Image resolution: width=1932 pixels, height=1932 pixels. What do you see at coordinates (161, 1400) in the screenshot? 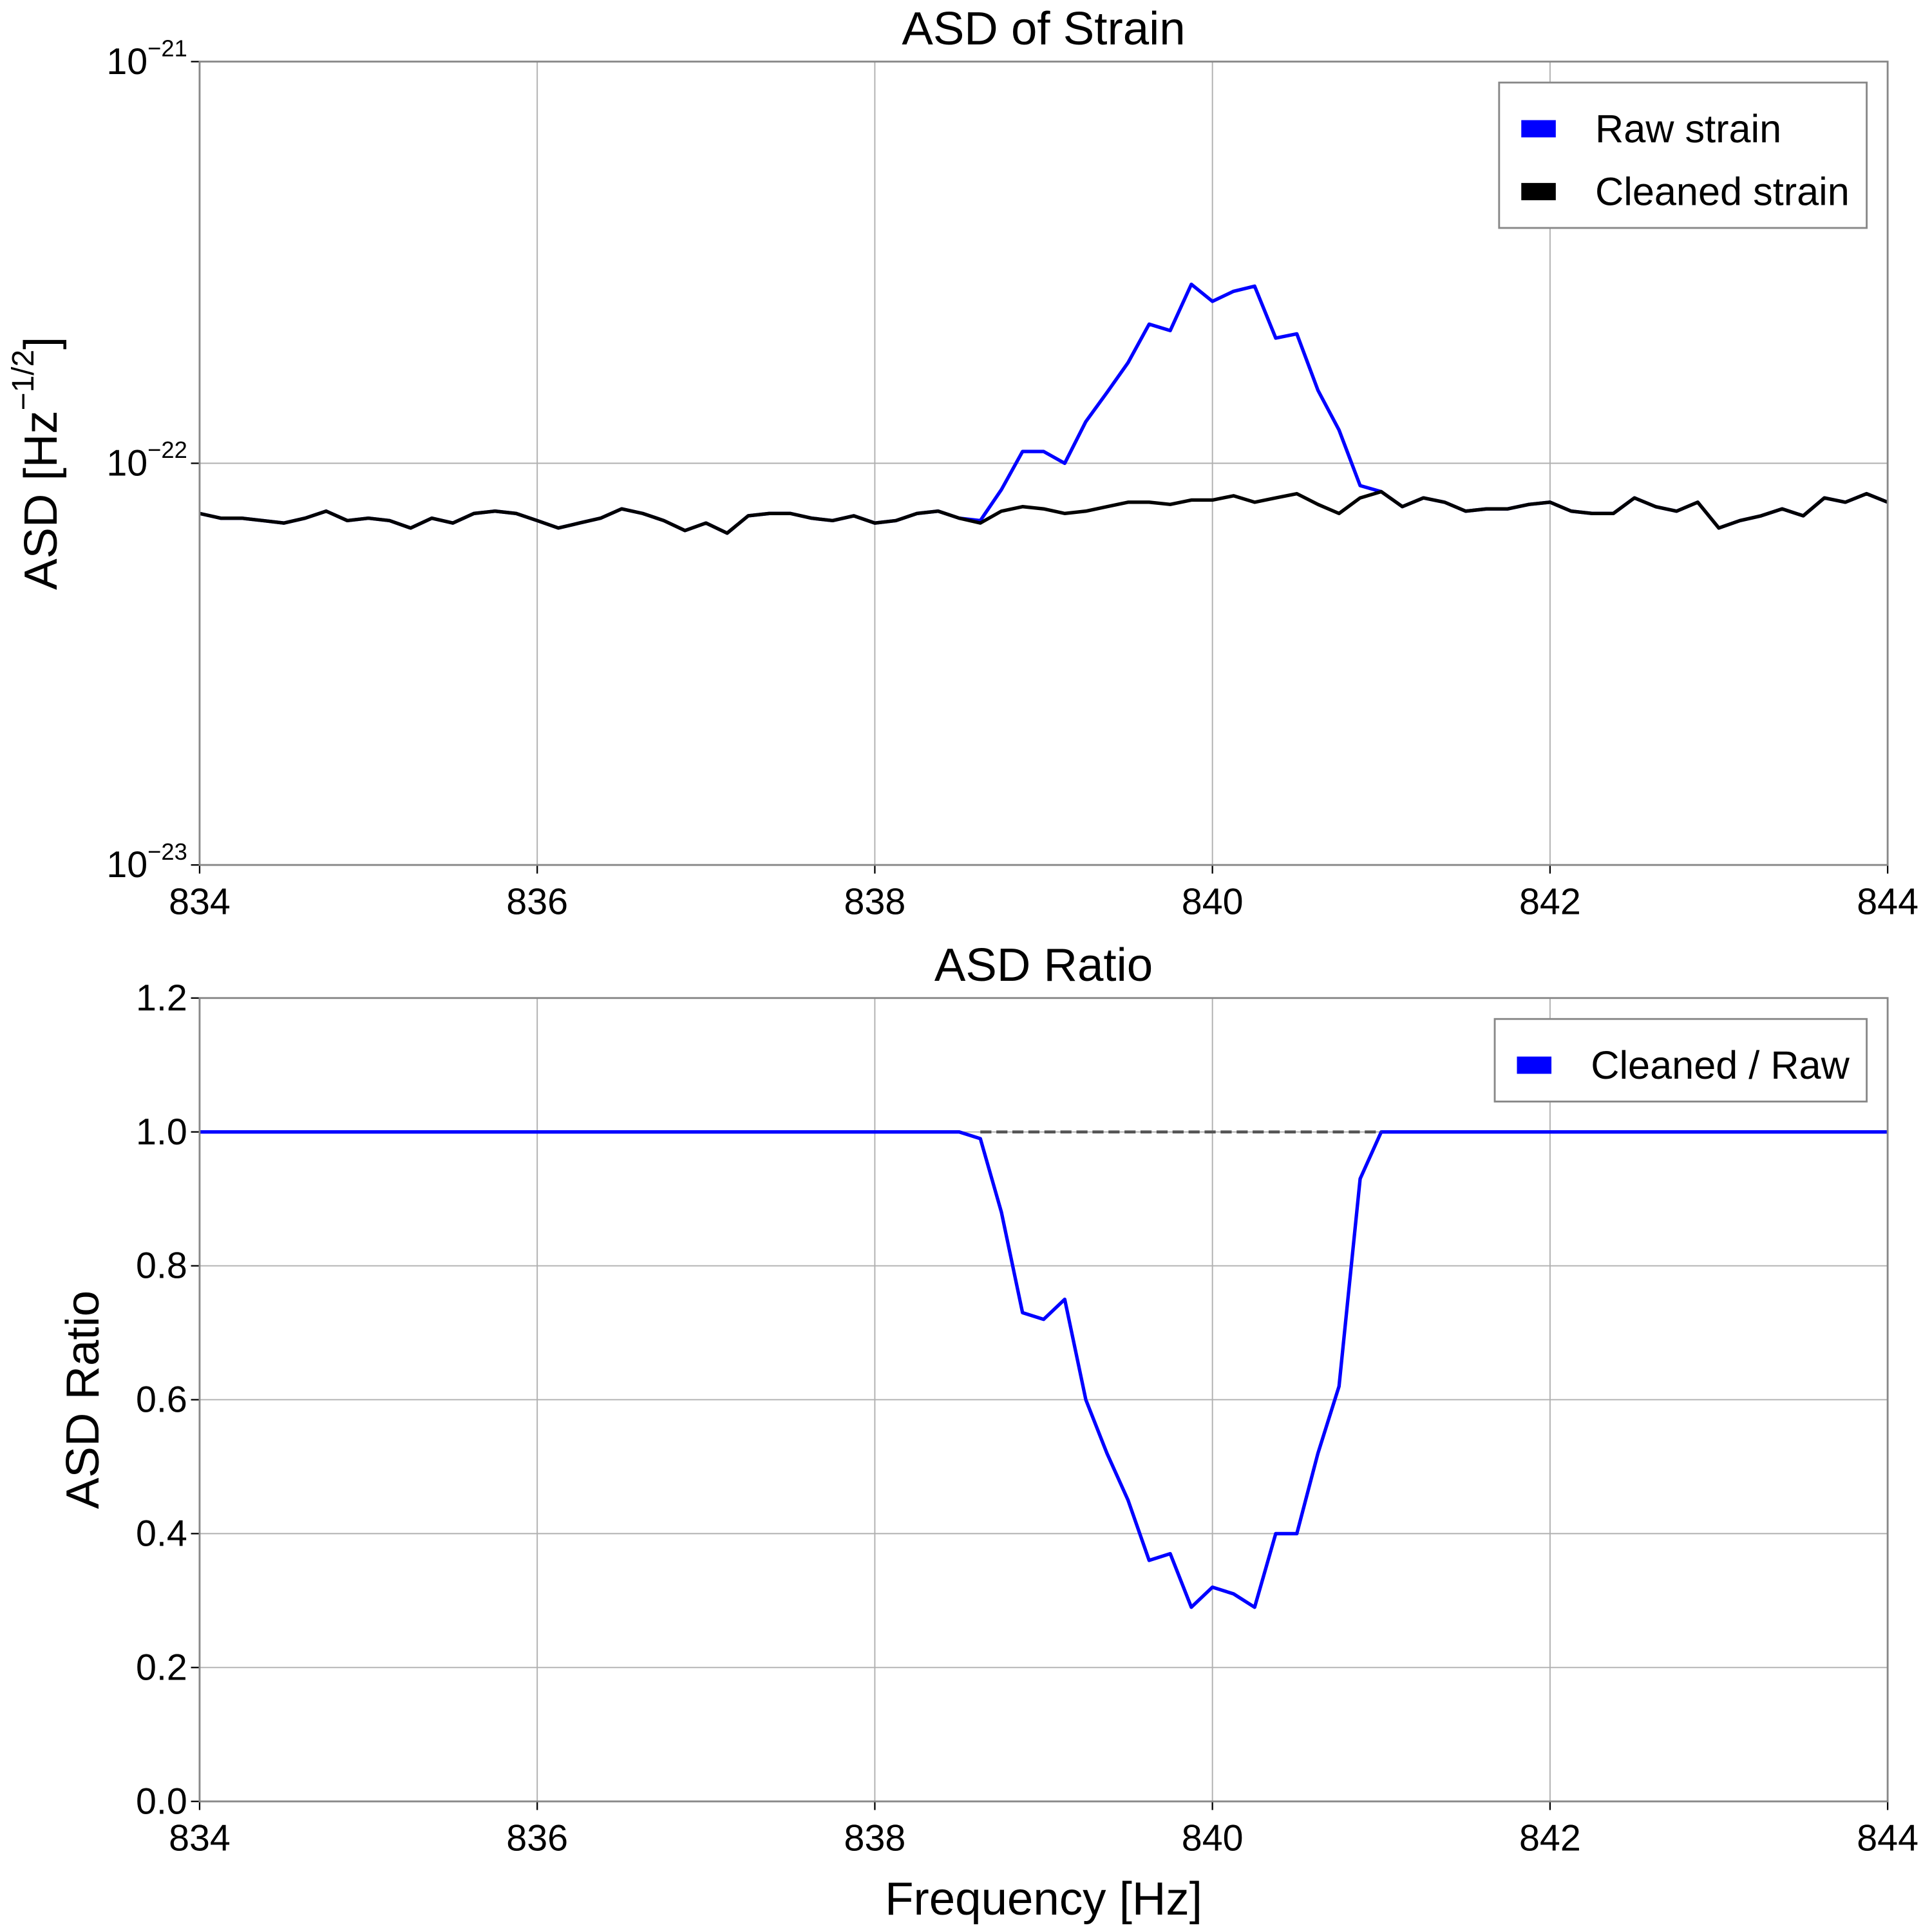
I see `y-tick-label: 0.6` at bounding box center [161, 1400].